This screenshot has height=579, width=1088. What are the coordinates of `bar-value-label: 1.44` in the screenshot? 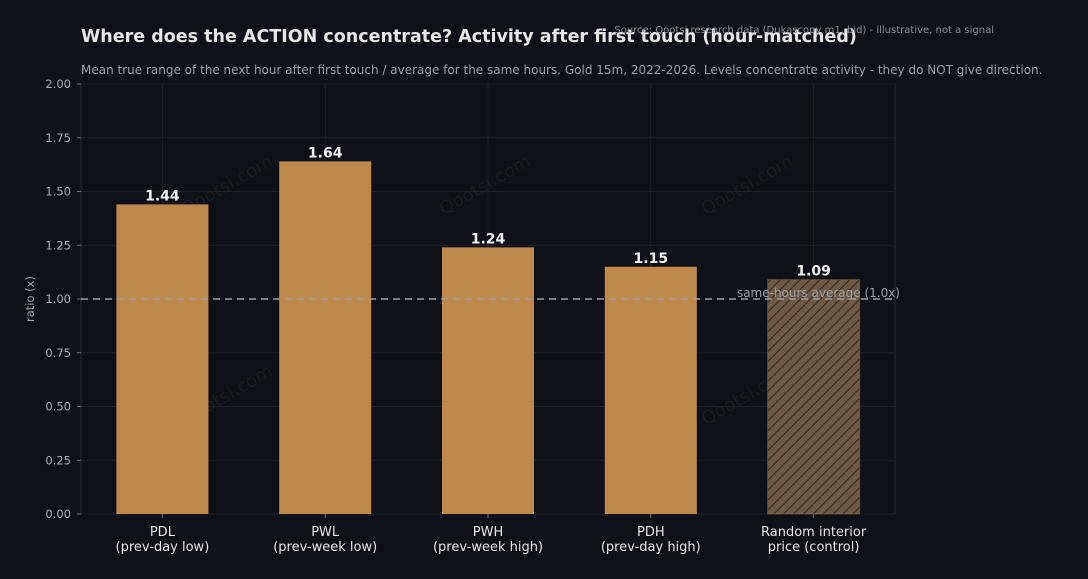 It's located at (162, 196).